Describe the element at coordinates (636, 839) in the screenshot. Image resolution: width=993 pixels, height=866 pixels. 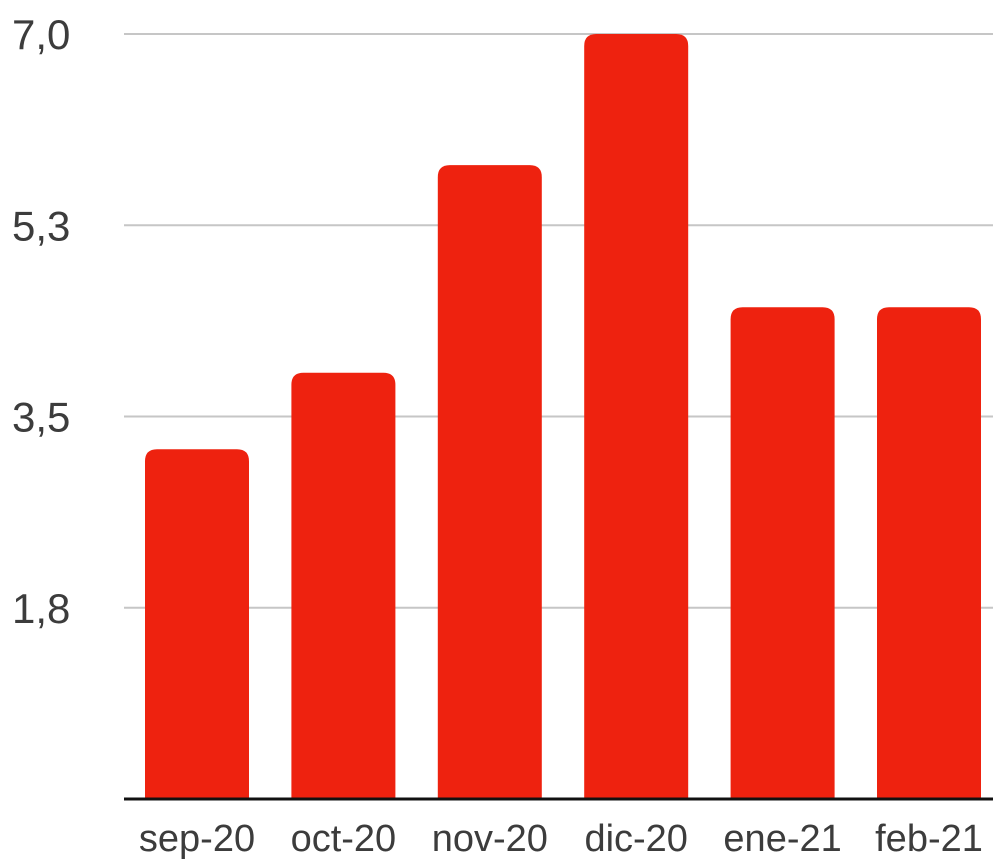
I see `x-tick-label: dic-20` at that location.